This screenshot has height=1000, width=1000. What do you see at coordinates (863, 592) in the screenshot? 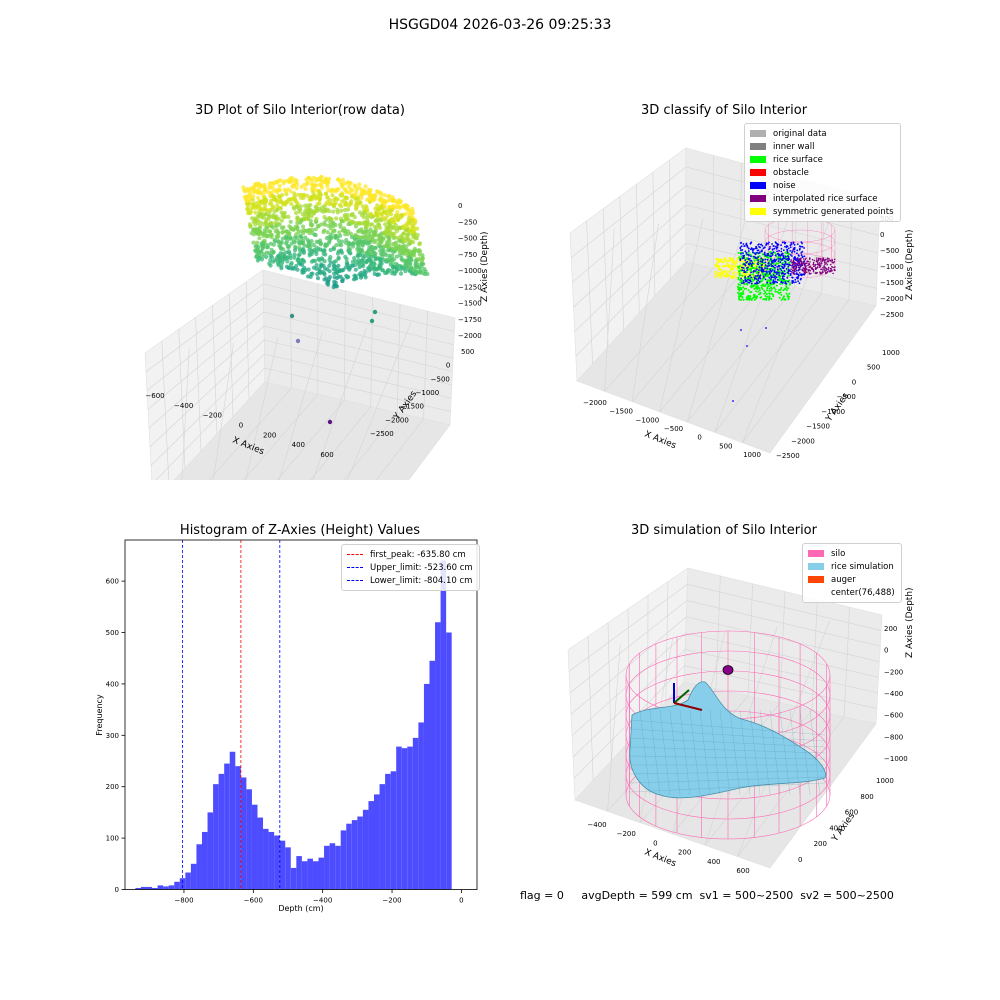
I see `legend-item-center: center(76,488)` at bounding box center [863, 592].